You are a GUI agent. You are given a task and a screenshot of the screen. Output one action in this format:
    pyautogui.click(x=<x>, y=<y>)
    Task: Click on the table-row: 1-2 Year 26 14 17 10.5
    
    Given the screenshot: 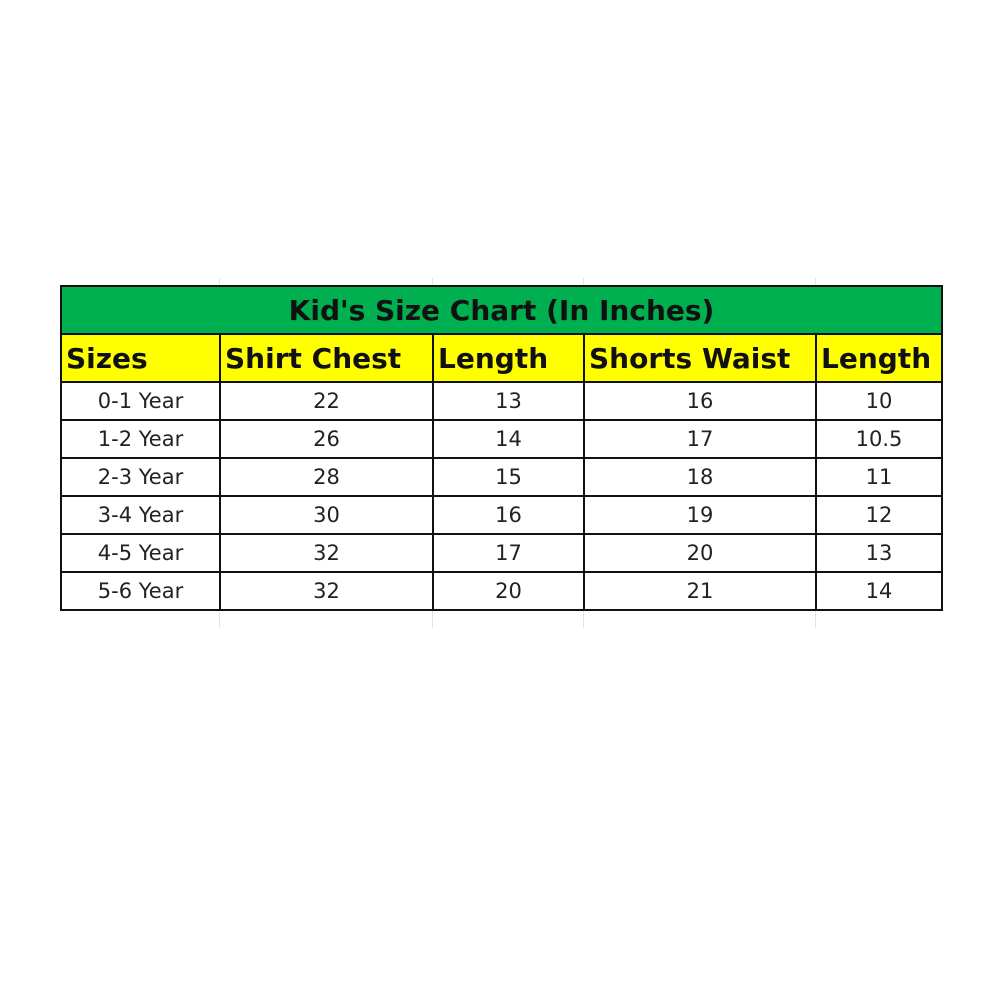 What is the action you would take?
    pyautogui.click(x=502, y=439)
    